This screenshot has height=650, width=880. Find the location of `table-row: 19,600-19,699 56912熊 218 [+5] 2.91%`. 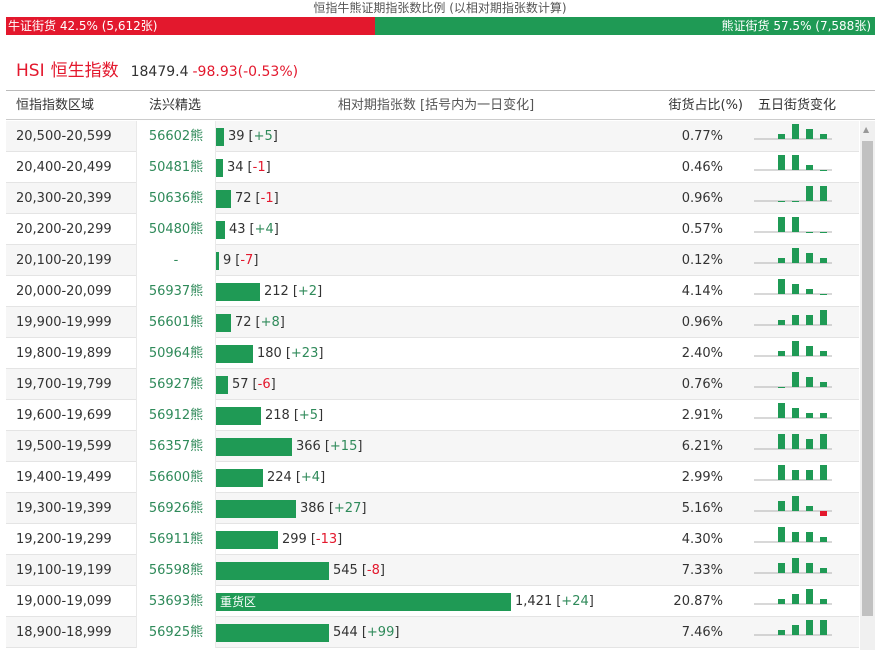

table-row: 19,600-19,699 56912熊 218 [+5] 2.91% is located at coordinates (432, 415).